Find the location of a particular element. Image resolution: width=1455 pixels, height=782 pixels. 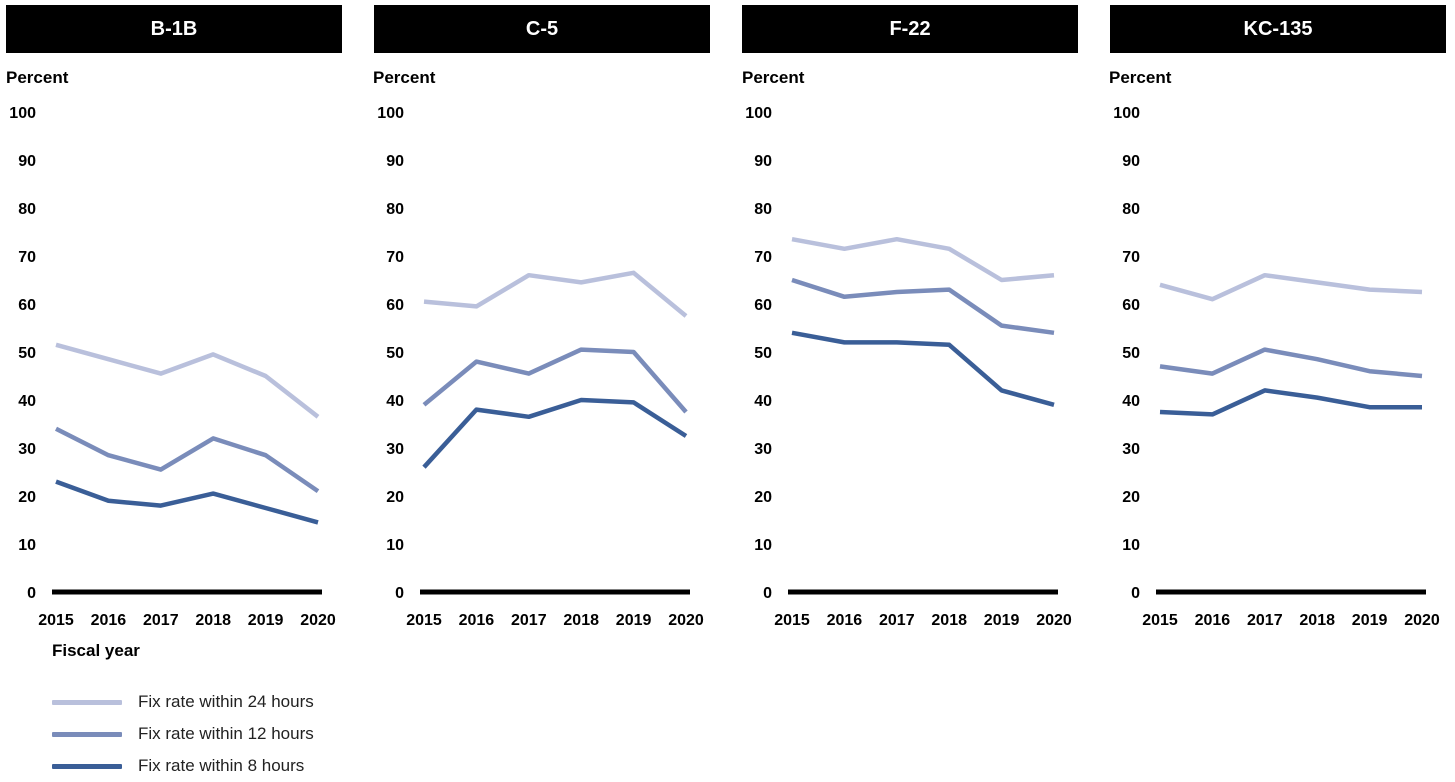

y-tick-label-b1b: 80 is located at coordinates (27, 209).